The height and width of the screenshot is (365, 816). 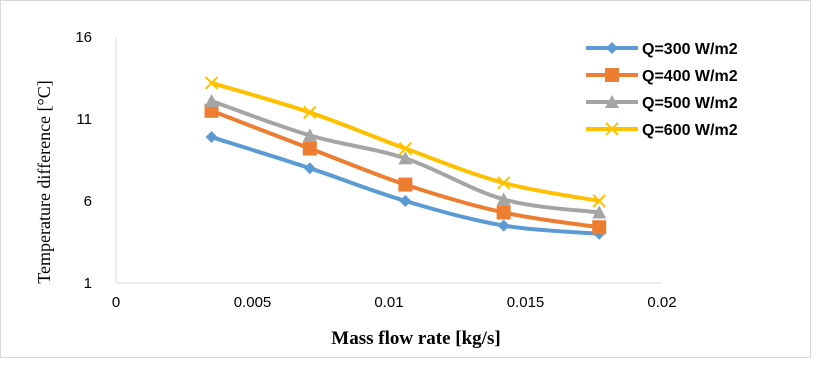 I want to click on y-tick-label: 16, so click(x=83, y=37).